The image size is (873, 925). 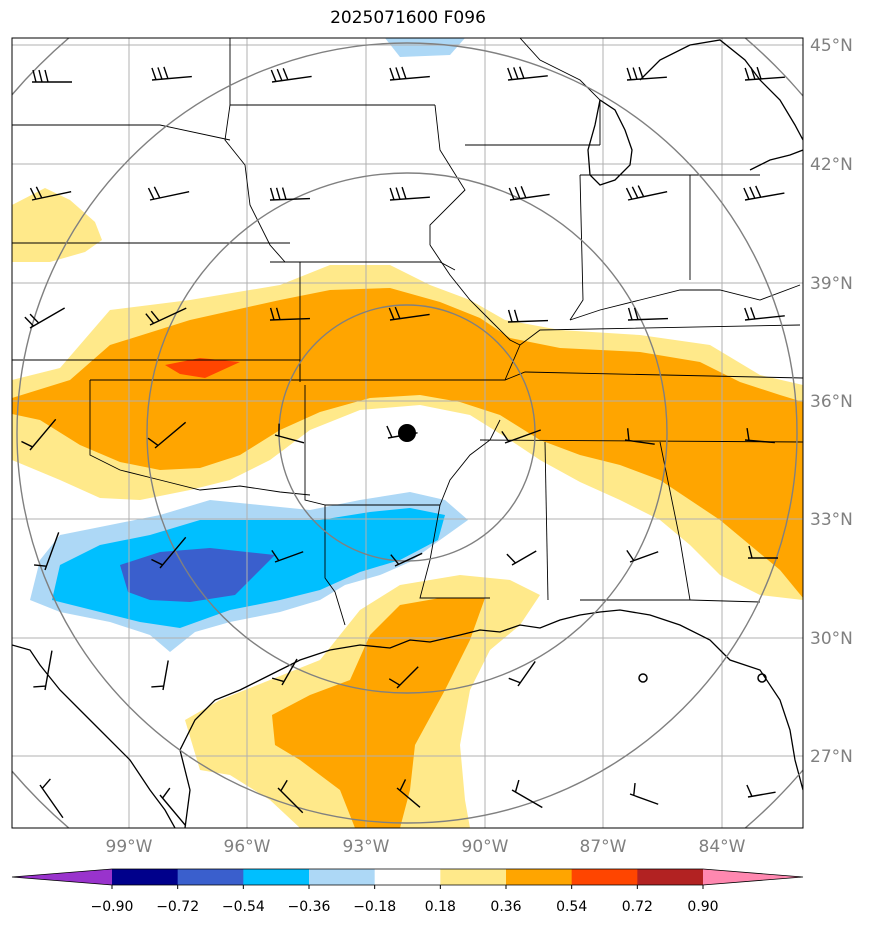 What do you see at coordinates (505, 907) in the screenshot?
I see `colorbar-tick-label: 0.36` at bounding box center [505, 907].